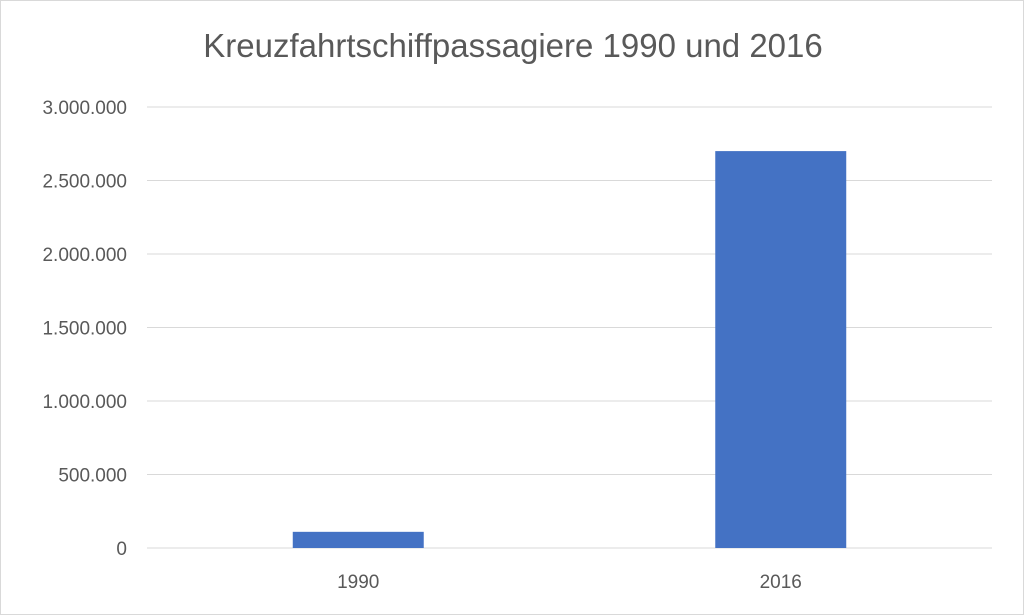 The width and height of the screenshot is (1024, 615). Describe the element at coordinates (84, 182) in the screenshot. I see `y-tick-label: 2.500.000` at that location.